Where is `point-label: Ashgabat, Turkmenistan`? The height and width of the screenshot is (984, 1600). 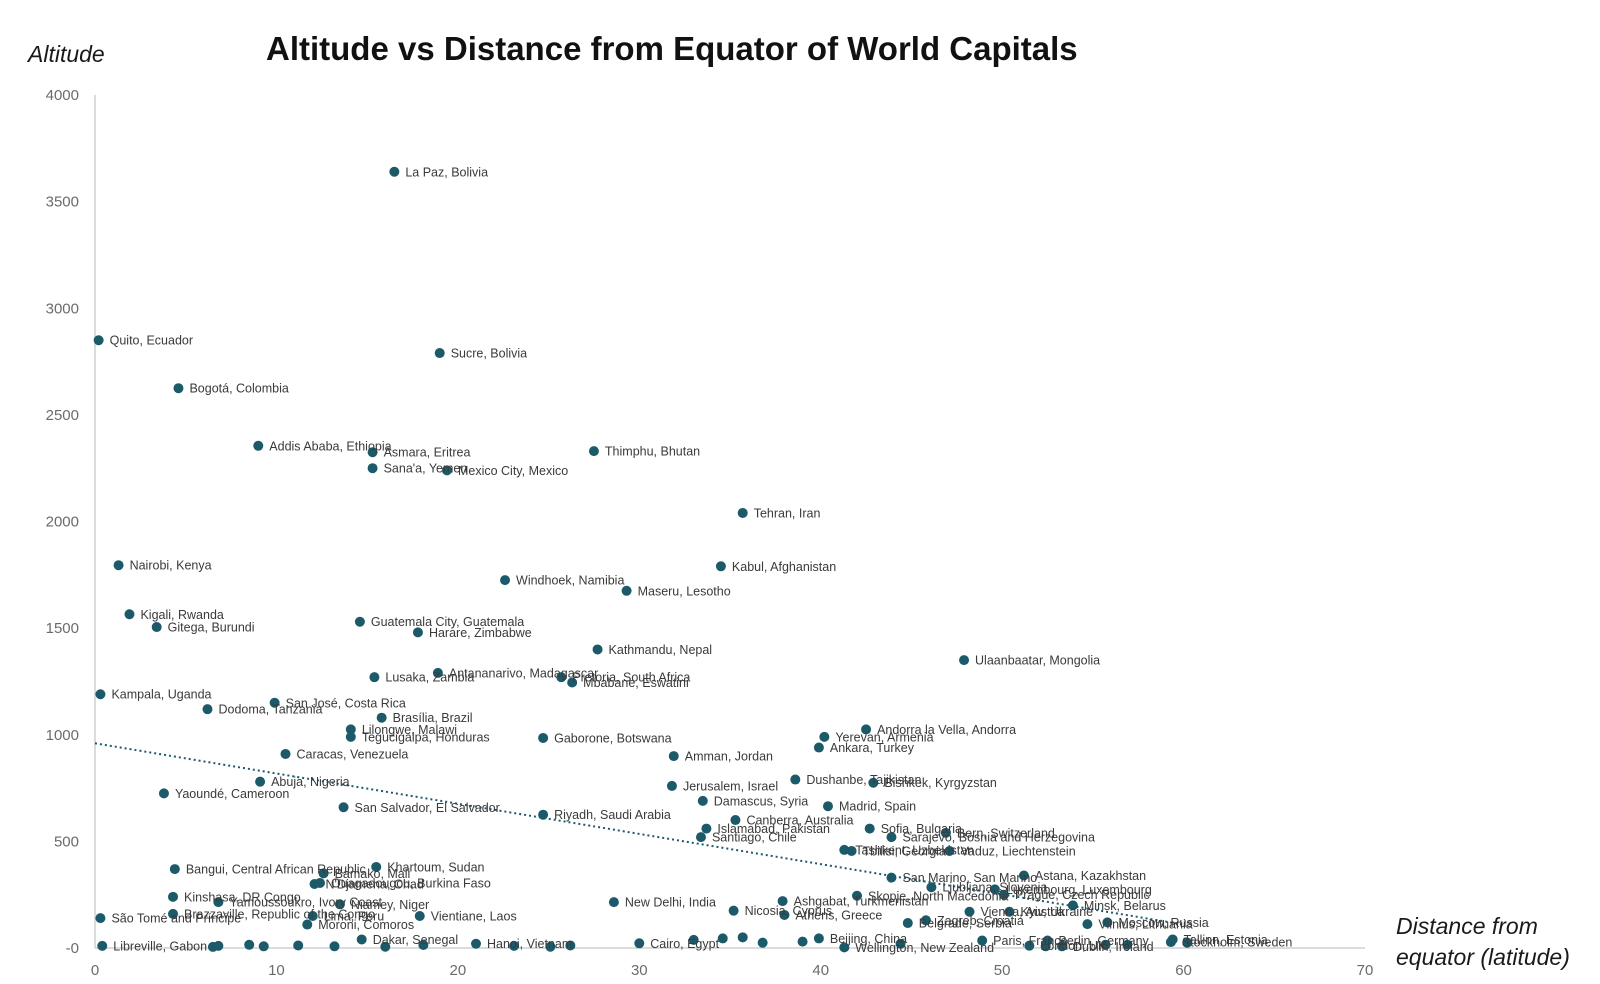
point-label: Ashgabat, Turkmenistan is located at coordinates (861, 902).